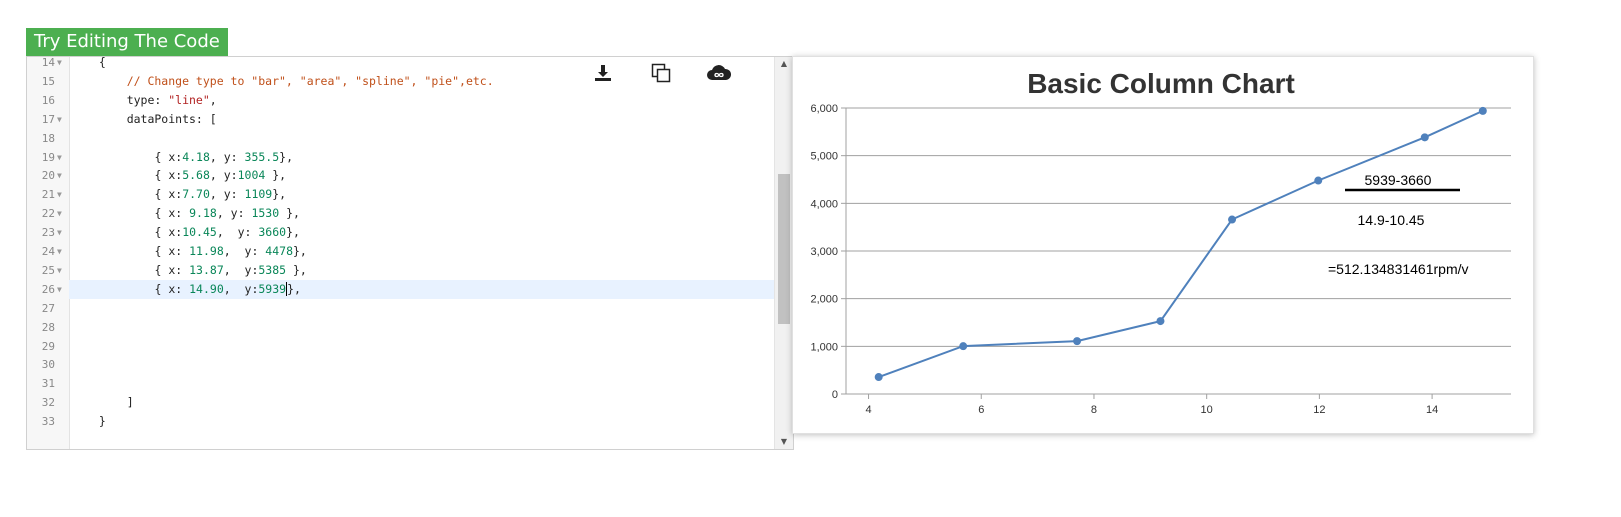 This screenshot has width=1621, height=517. What do you see at coordinates (48, 270) in the screenshot?
I see `line-number: 25` at bounding box center [48, 270].